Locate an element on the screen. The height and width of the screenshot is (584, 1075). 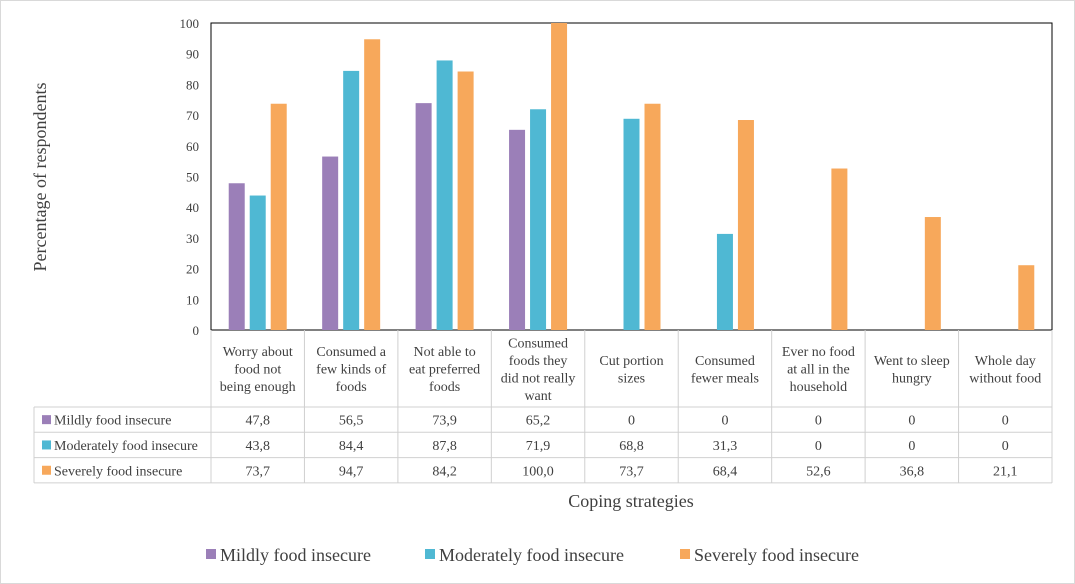
x-category-label: Worry about food not being enough is located at coordinates (258, 370).